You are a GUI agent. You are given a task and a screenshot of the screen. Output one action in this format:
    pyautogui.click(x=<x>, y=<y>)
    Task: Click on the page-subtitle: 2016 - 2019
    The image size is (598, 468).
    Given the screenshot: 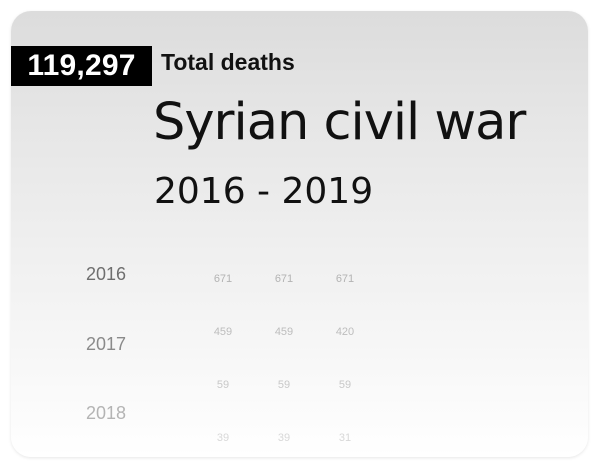 What is the action you would take?
    pyautogui.click(x=264, y=191)
    